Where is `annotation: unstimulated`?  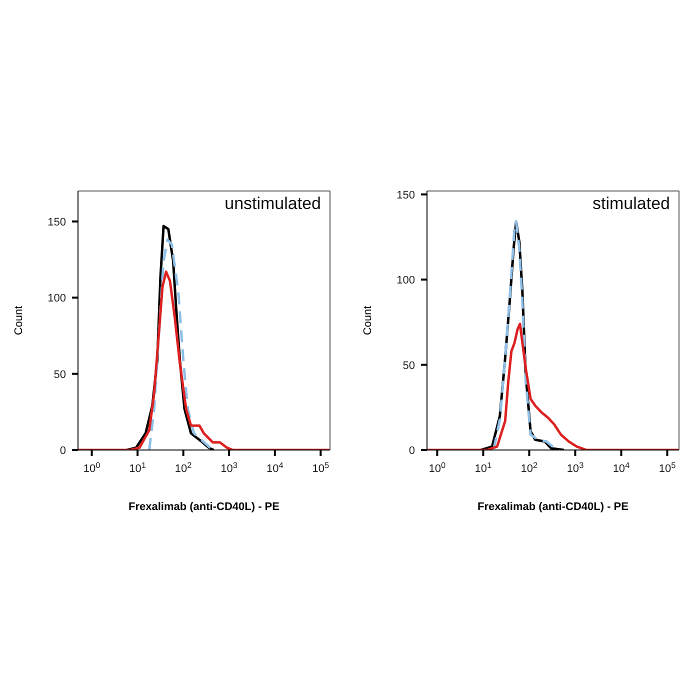
annotation: unstimulated is located at coordinates (272, 204).